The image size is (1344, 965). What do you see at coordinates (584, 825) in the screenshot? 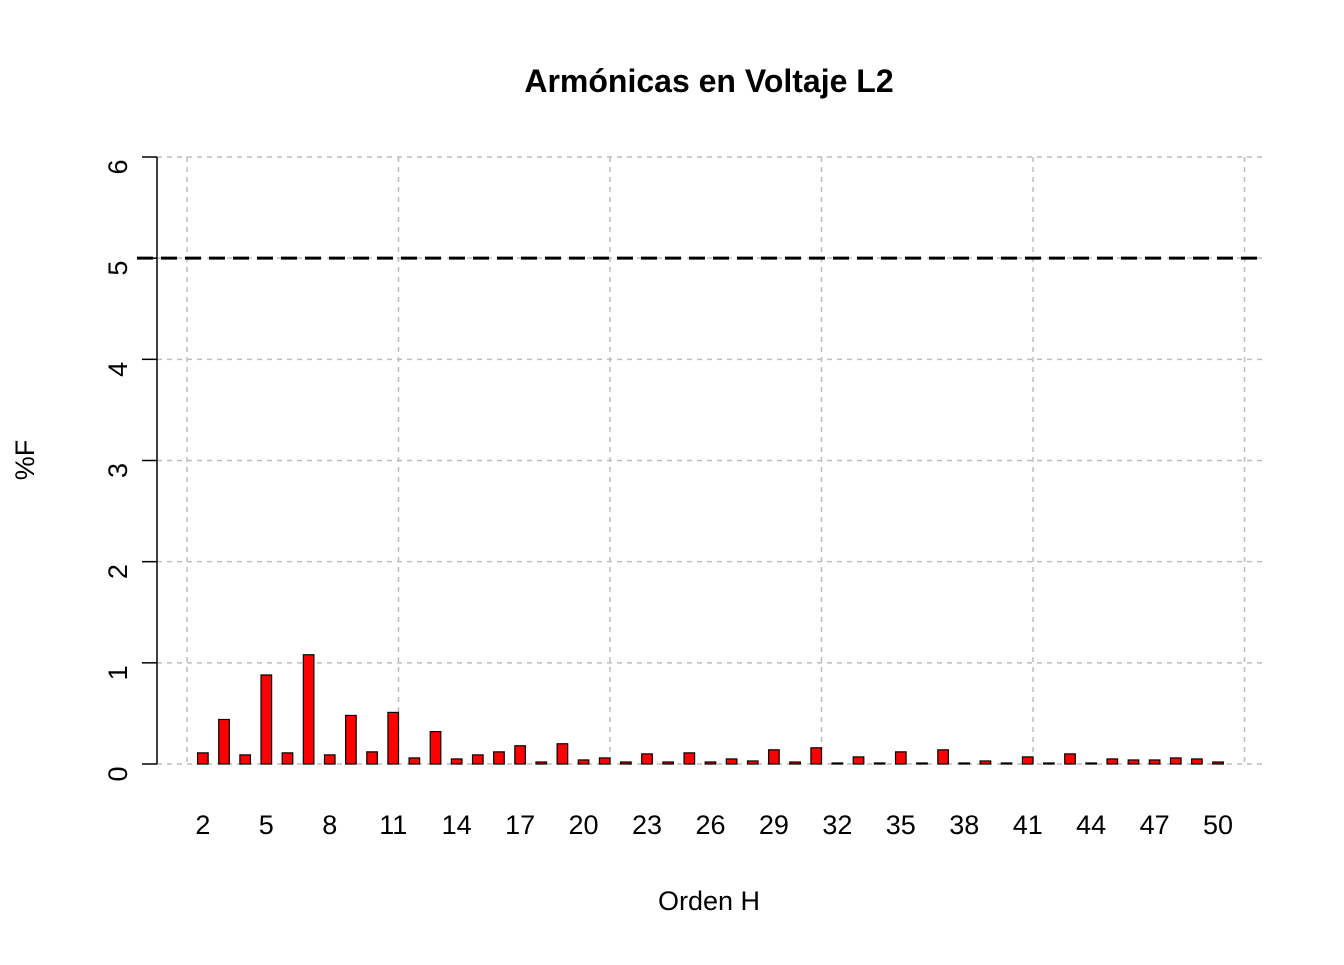
I see `x-tick-label: 20` at bounding box center [584, 825].